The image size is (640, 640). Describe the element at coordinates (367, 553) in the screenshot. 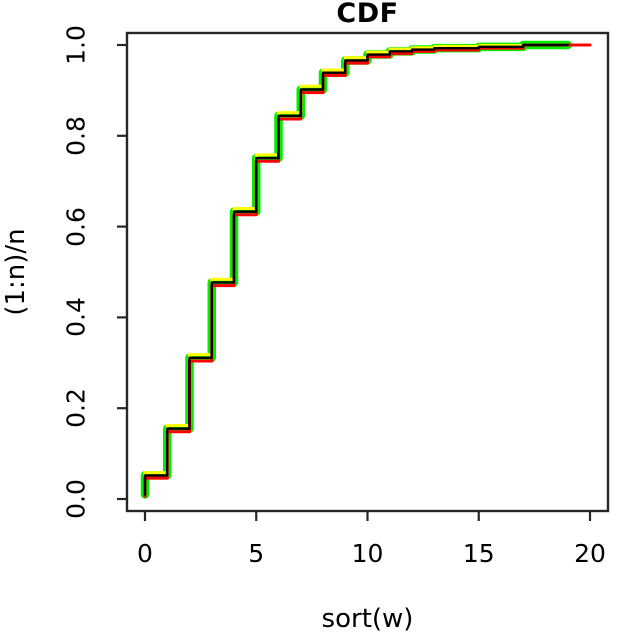

I see `x-tick-label: 10` at that location.